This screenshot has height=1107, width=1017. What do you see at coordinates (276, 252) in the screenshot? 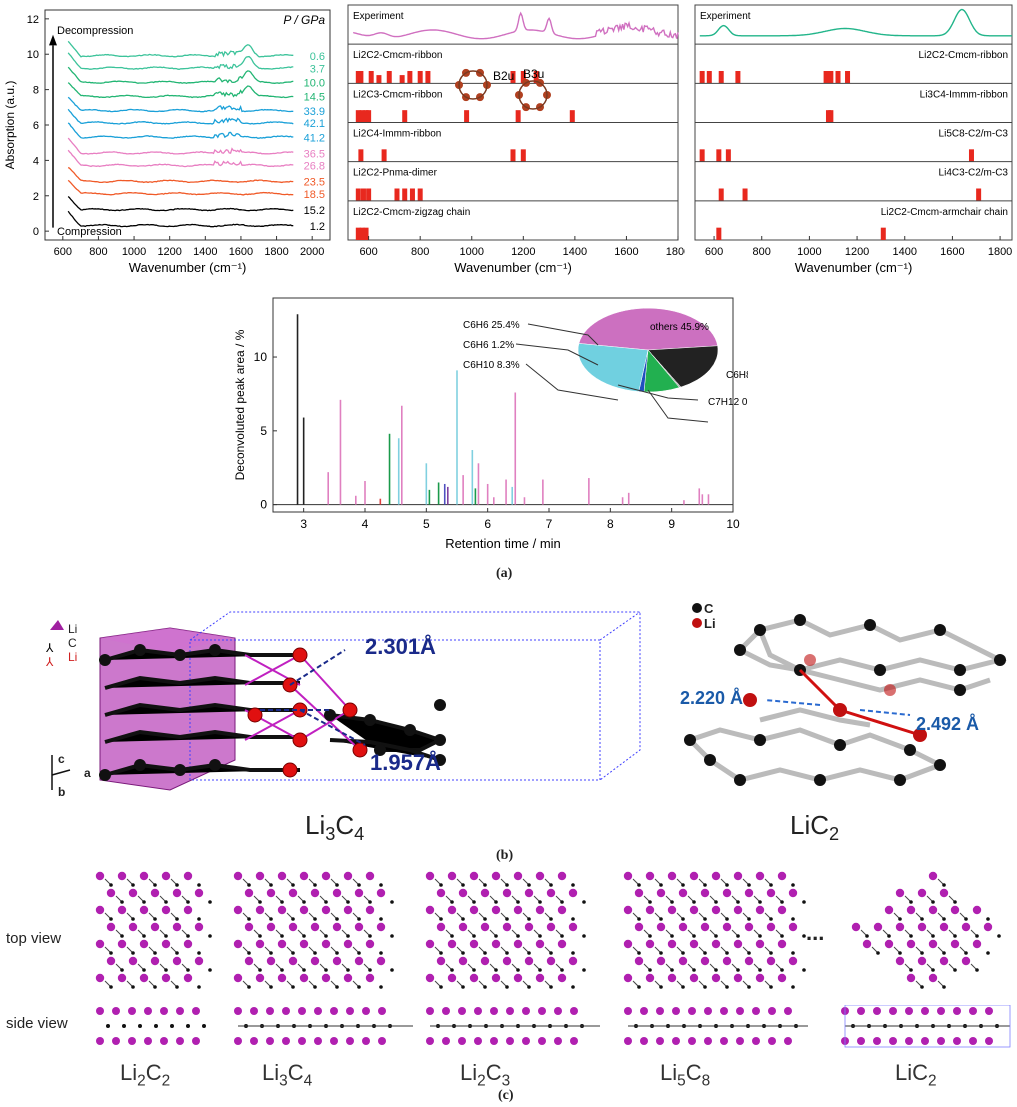
I see `x-tick-label: 1800` at bounding box center [276, 252].